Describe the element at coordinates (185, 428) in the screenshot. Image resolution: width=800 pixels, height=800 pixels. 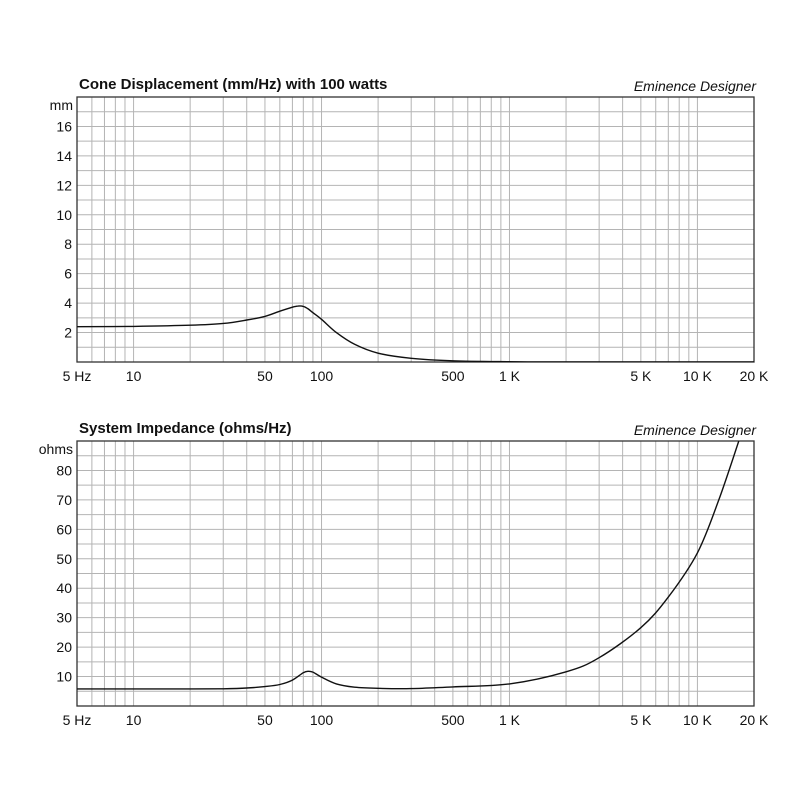
I see `chart-title: System Impedance (ohms/Hz)` at that location.